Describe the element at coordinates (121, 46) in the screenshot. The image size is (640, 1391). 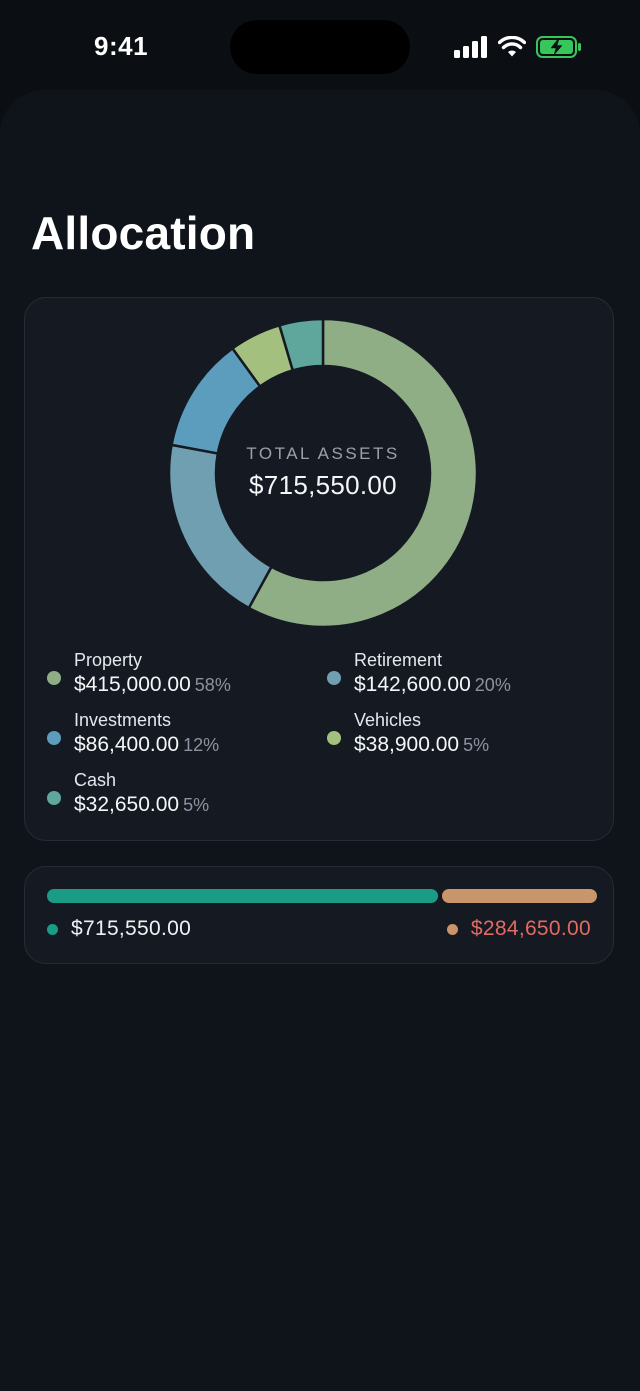
I see `status-time: 9:41` at that location.